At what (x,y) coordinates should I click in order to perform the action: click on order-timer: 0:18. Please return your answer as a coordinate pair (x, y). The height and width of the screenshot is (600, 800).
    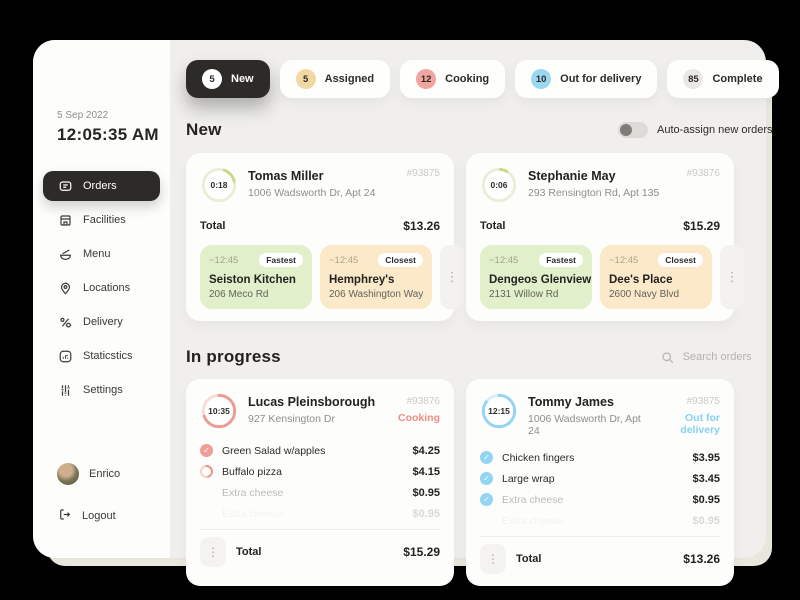
    Looking at the image, I should click on (219, 185).